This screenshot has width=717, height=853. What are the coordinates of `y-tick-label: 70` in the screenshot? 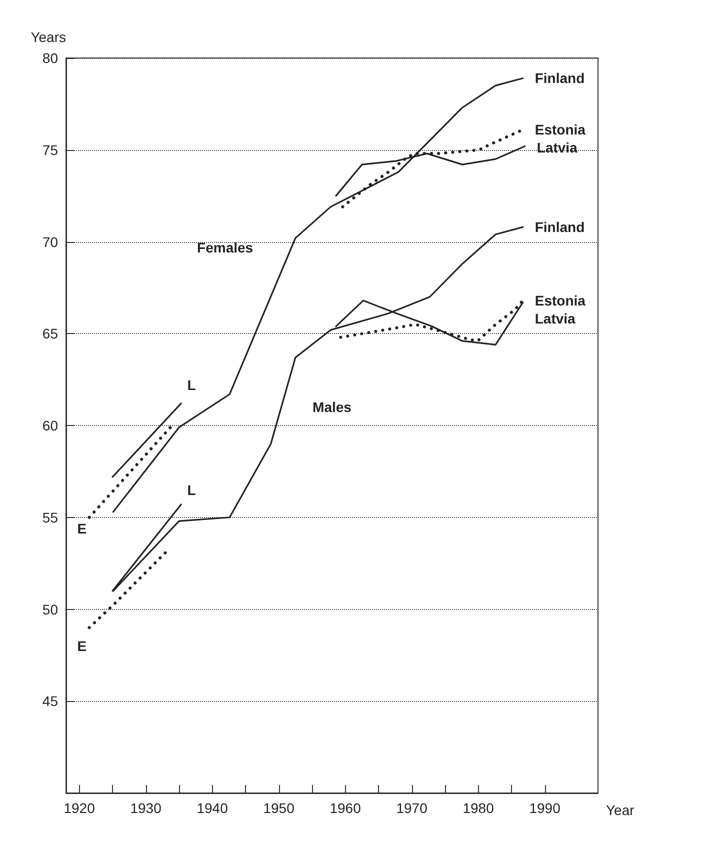 It's located at (50, 242).